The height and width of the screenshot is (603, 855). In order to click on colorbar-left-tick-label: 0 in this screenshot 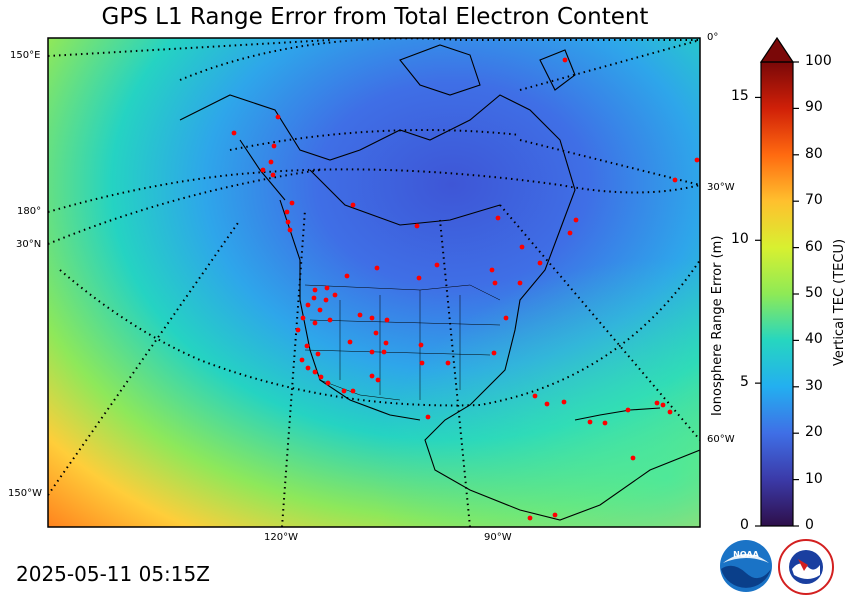, I will do `click(744, 525)`.